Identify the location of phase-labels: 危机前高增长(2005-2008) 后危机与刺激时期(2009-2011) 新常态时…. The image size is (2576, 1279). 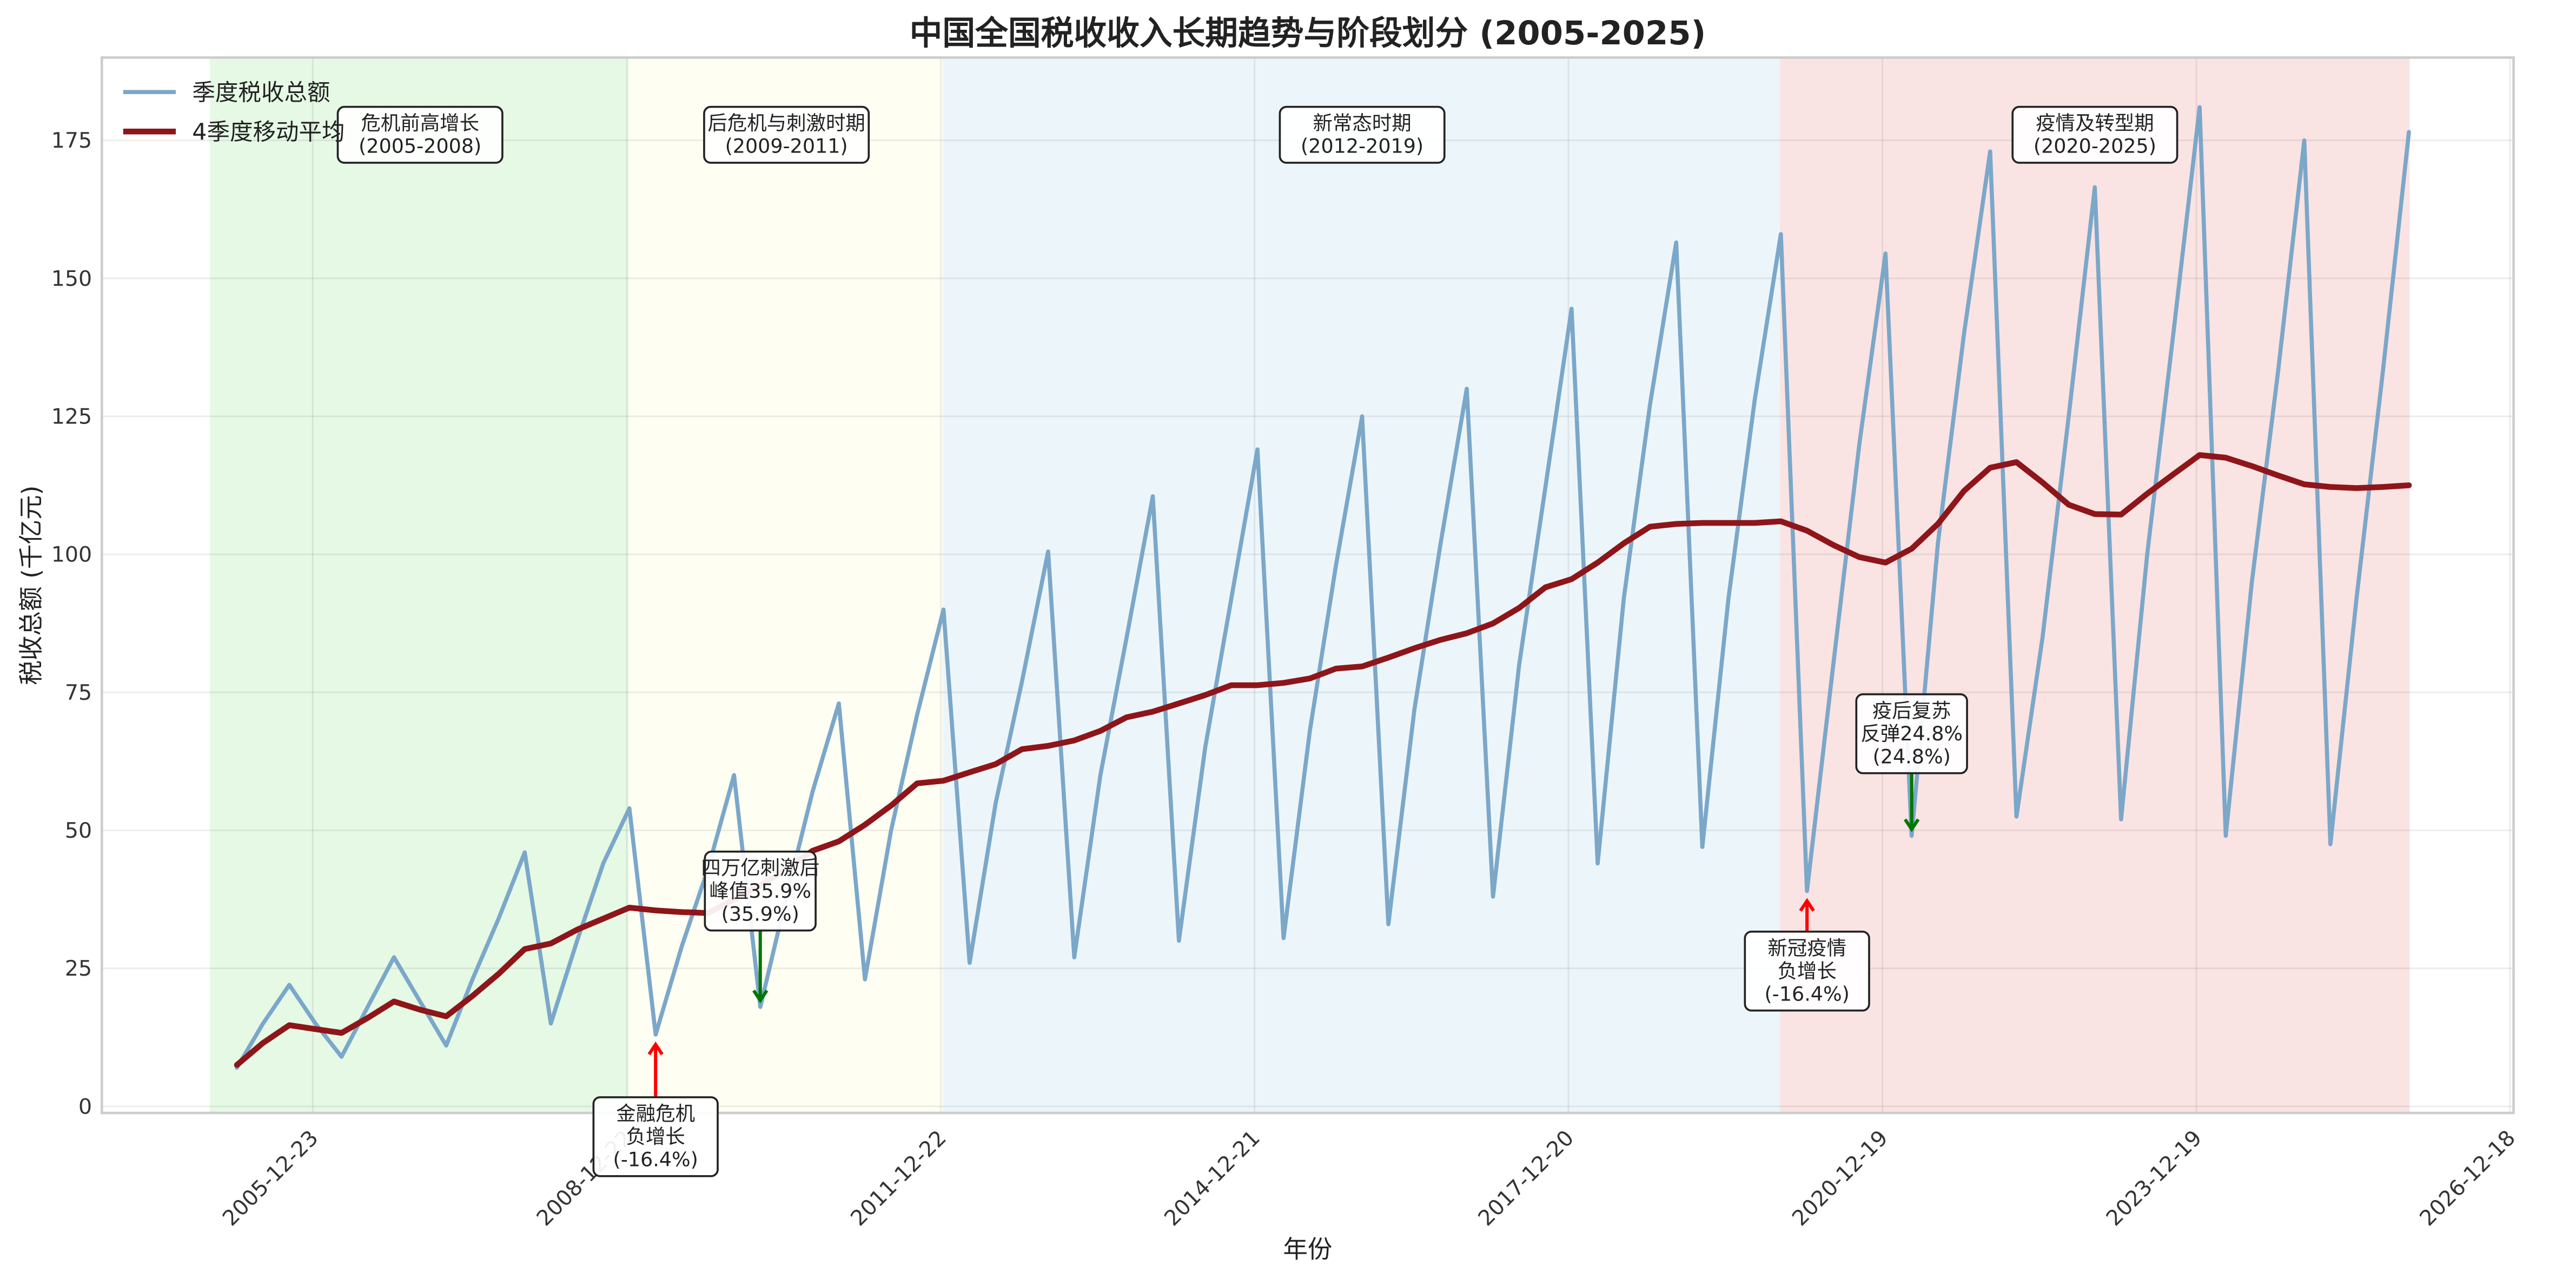
(1257, 134).